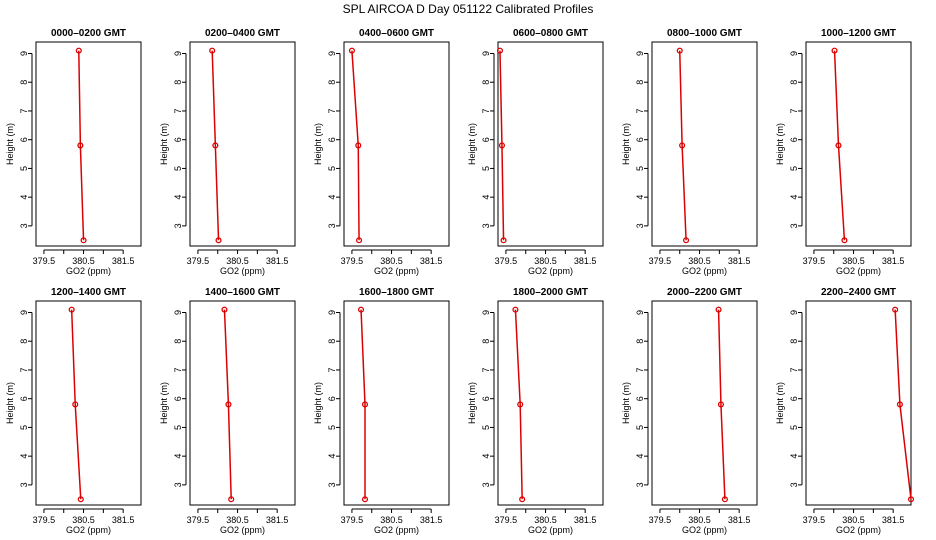 The image size is (936, 540). Describe the element at coordinates (550, 292) in the screenshot. I see `panel-title: 1800–2000 GMT` at that location.